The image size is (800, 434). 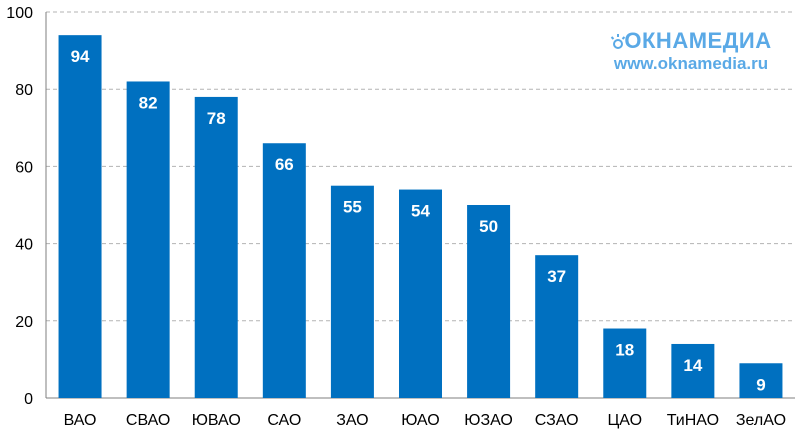 What do you see at coordinates (698, 40) in the screenshot?
I see `watermark-brand-text: ОКНАМЕДИА` at bounding box center [698, 40].